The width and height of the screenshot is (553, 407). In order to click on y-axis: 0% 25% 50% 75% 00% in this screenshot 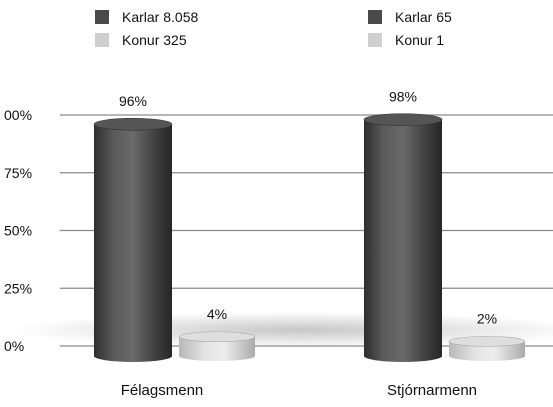, I will do `click(18, 230)`.